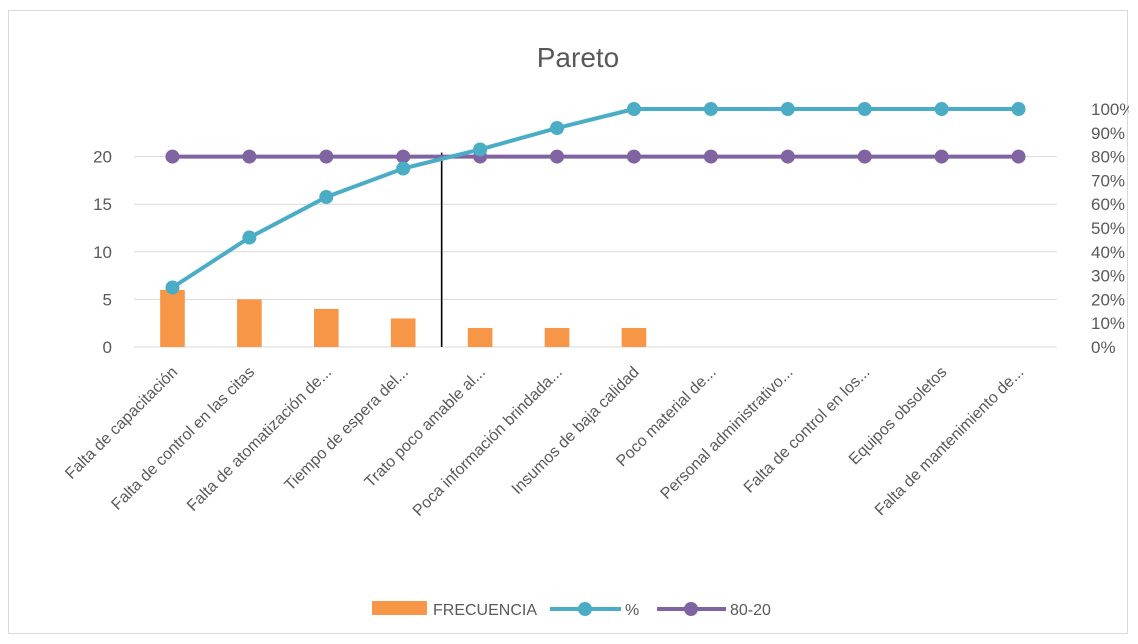  I want to click on y-right-tick-label: 40%, so click(1108, 252).